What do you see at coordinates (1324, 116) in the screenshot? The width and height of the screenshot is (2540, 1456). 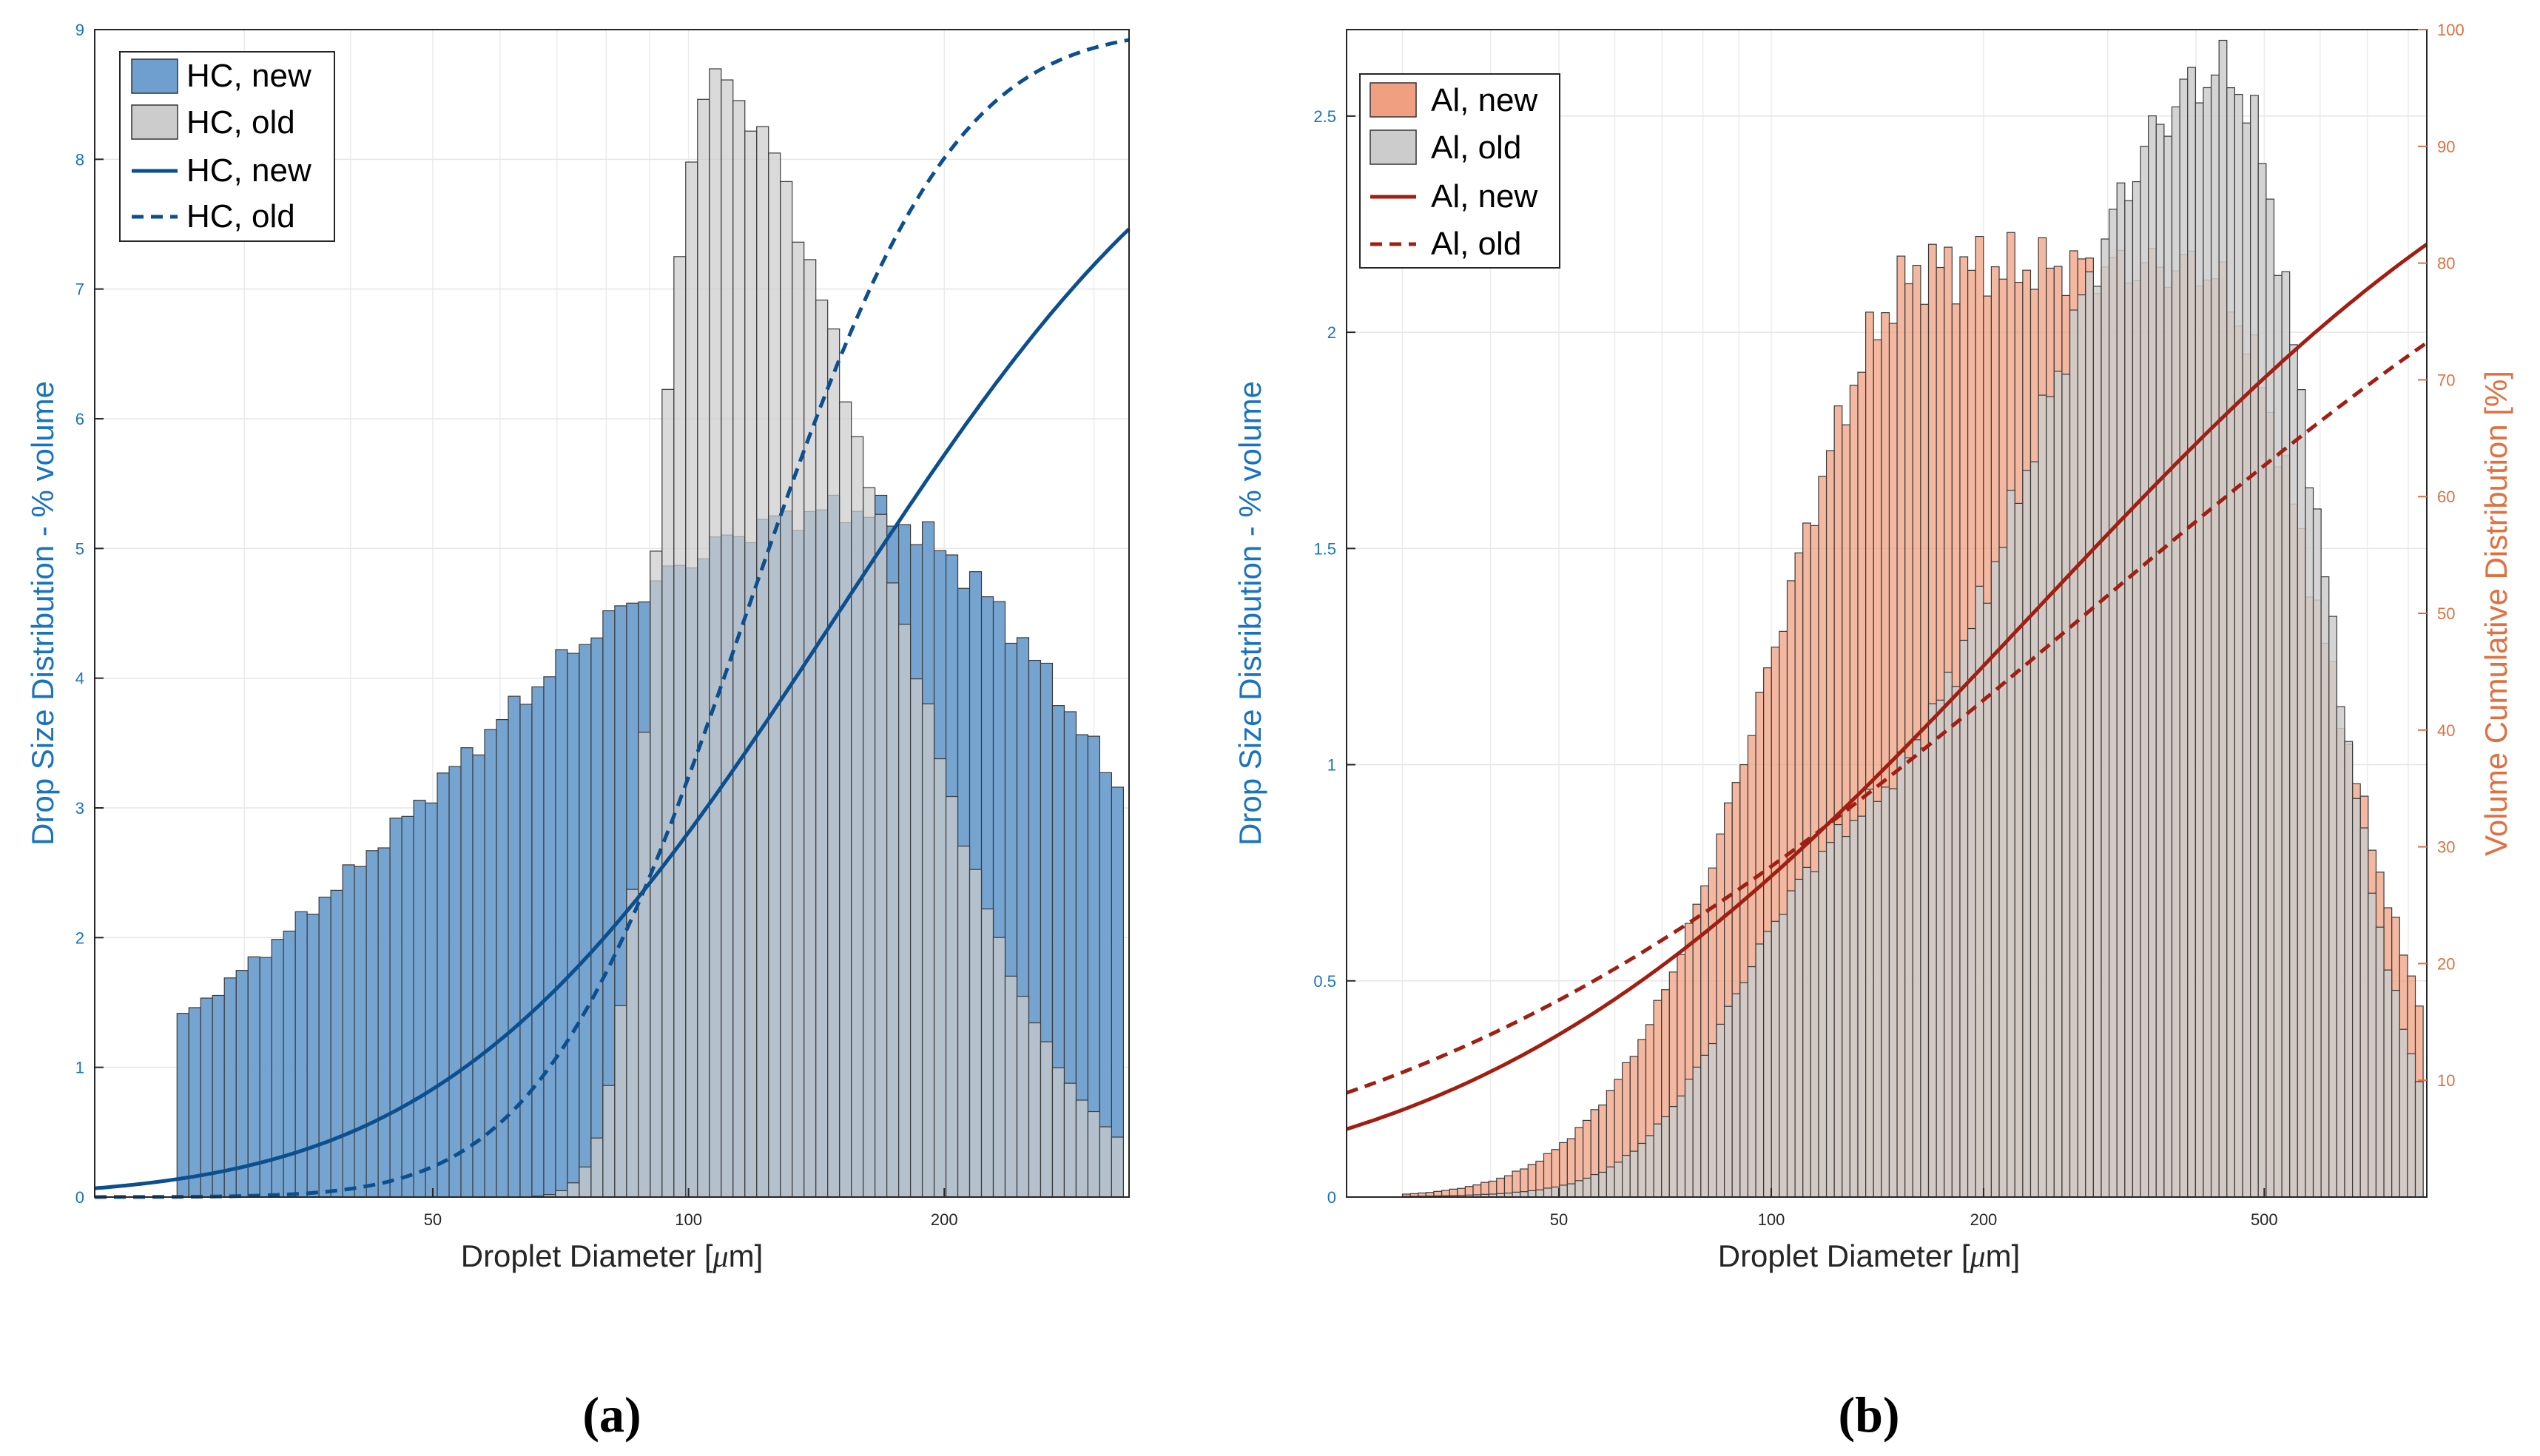 I see `panel-b-y-tick-label: 2.5` at bounding box center [1324, 116].